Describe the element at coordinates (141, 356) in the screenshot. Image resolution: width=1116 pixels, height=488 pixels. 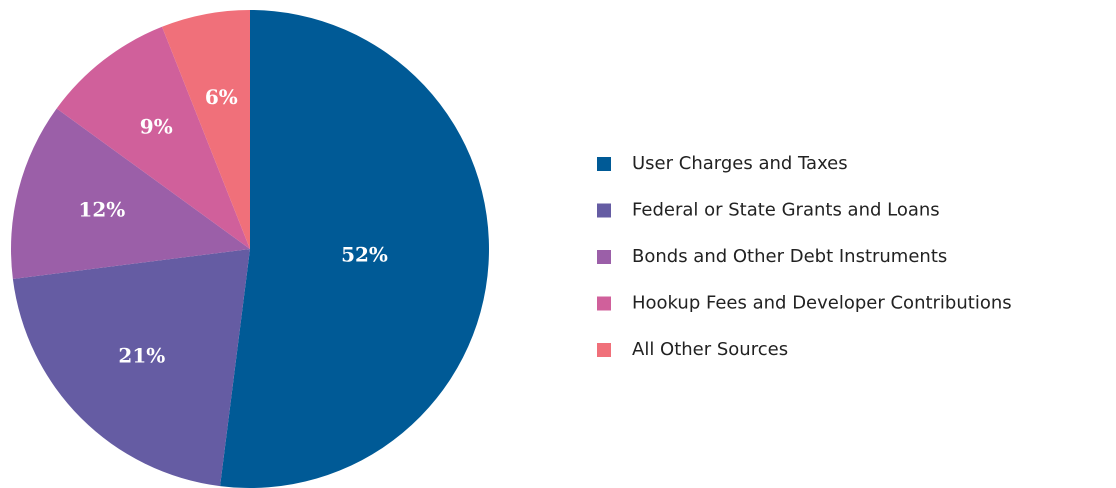
I see `value-label: 21%` at that location.